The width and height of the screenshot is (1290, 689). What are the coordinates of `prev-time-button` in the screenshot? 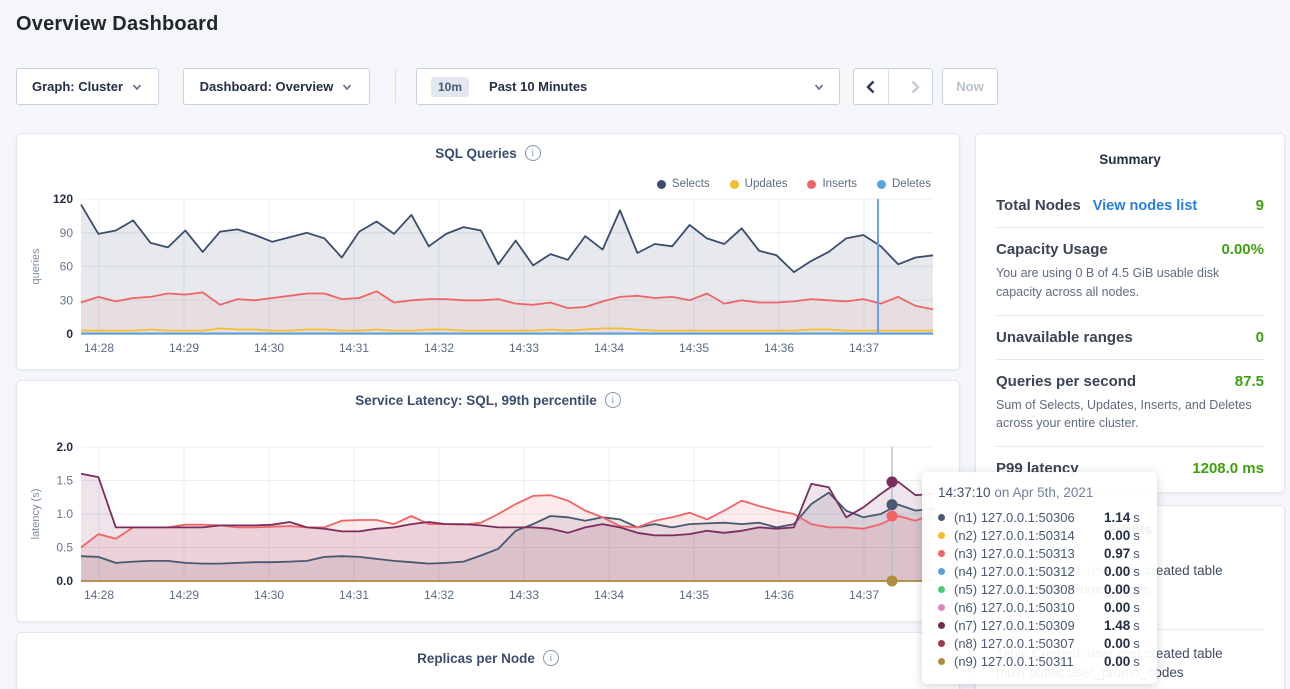 It's located at (872, 86).